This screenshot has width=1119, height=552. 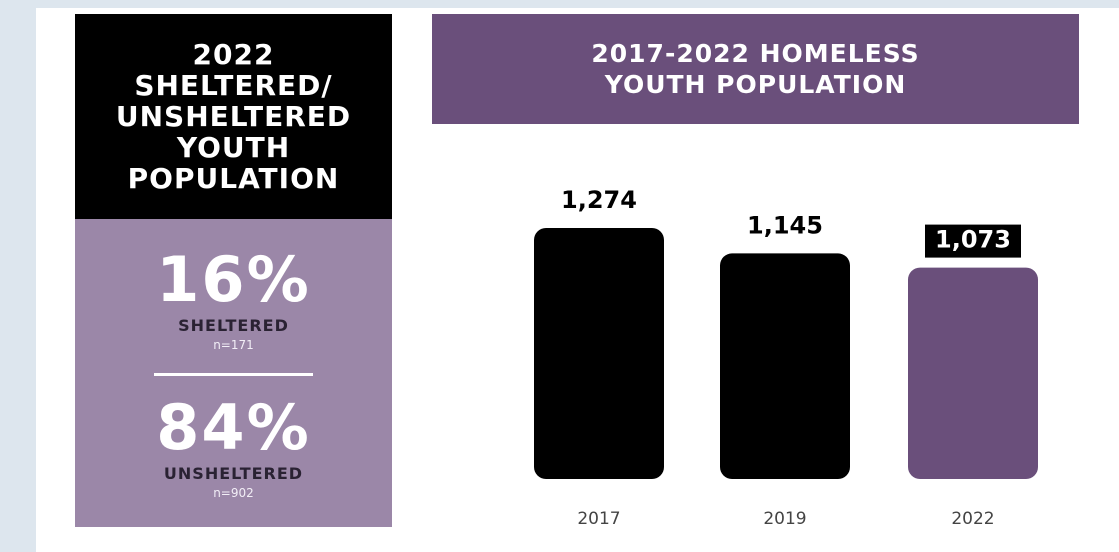 I want to click on bar-2019, so click(x=785, y=366).